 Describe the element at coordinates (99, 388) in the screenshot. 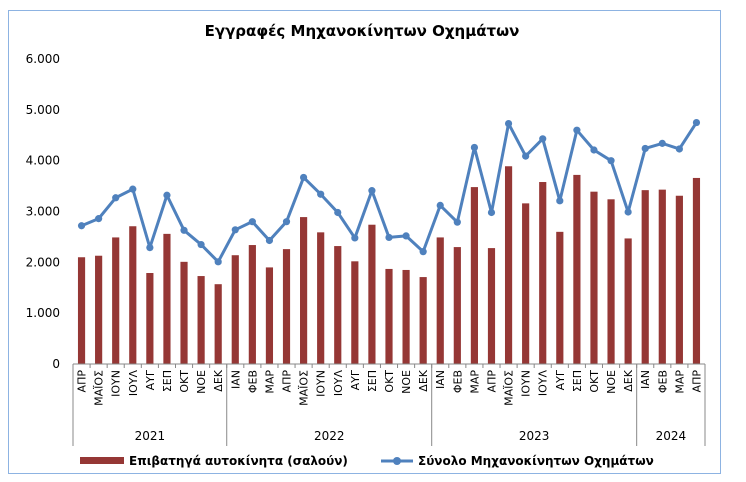

I see `x-tick-label: ΜΑΪΟΣ` at that location.